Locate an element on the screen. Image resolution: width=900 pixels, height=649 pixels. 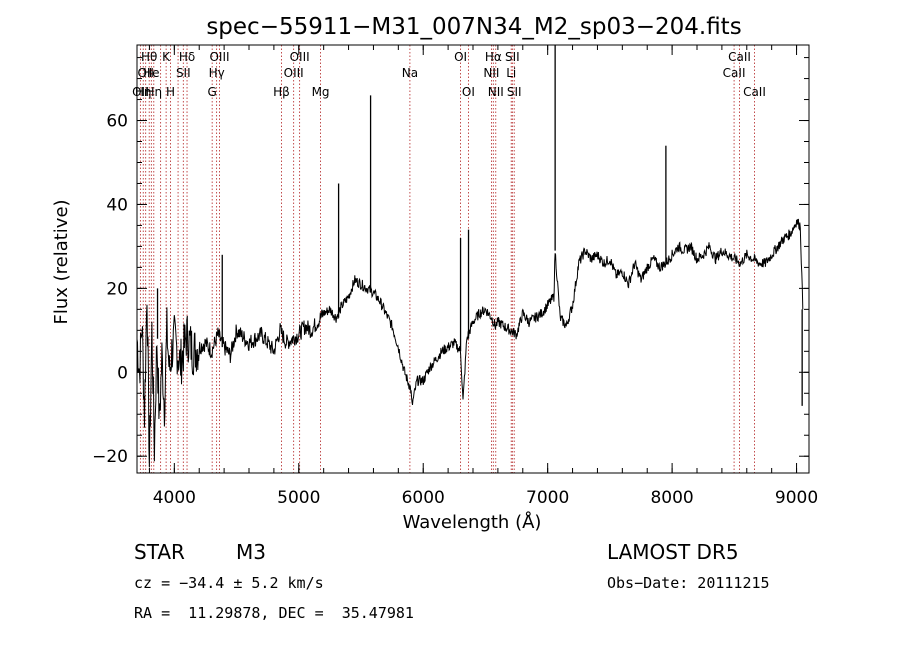
object-type: STAR is located at coordinates (159, 552).